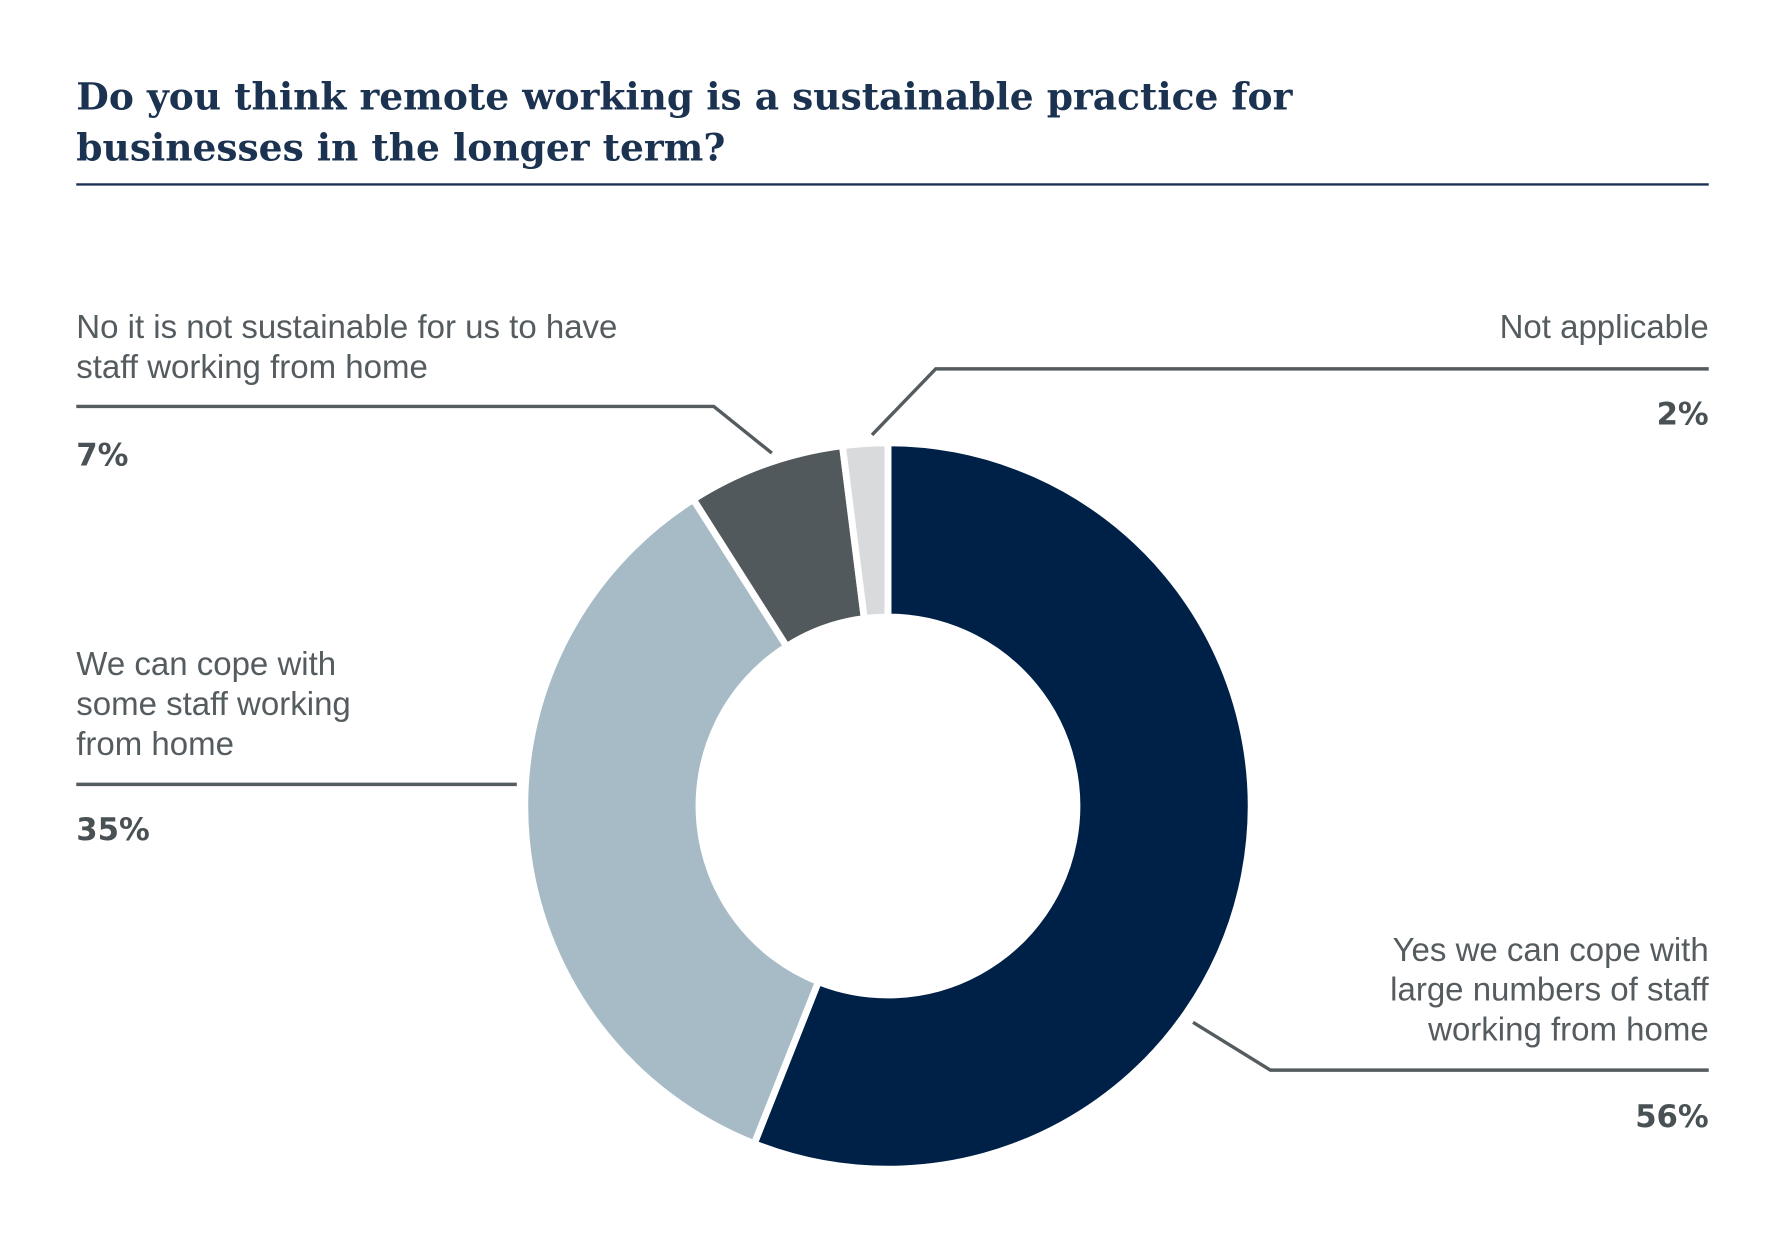 Image resolution: width=1785 pixels, height=1250 pixels. I want to click on pct-large-numbers: 56%, so click(1672, 1117).